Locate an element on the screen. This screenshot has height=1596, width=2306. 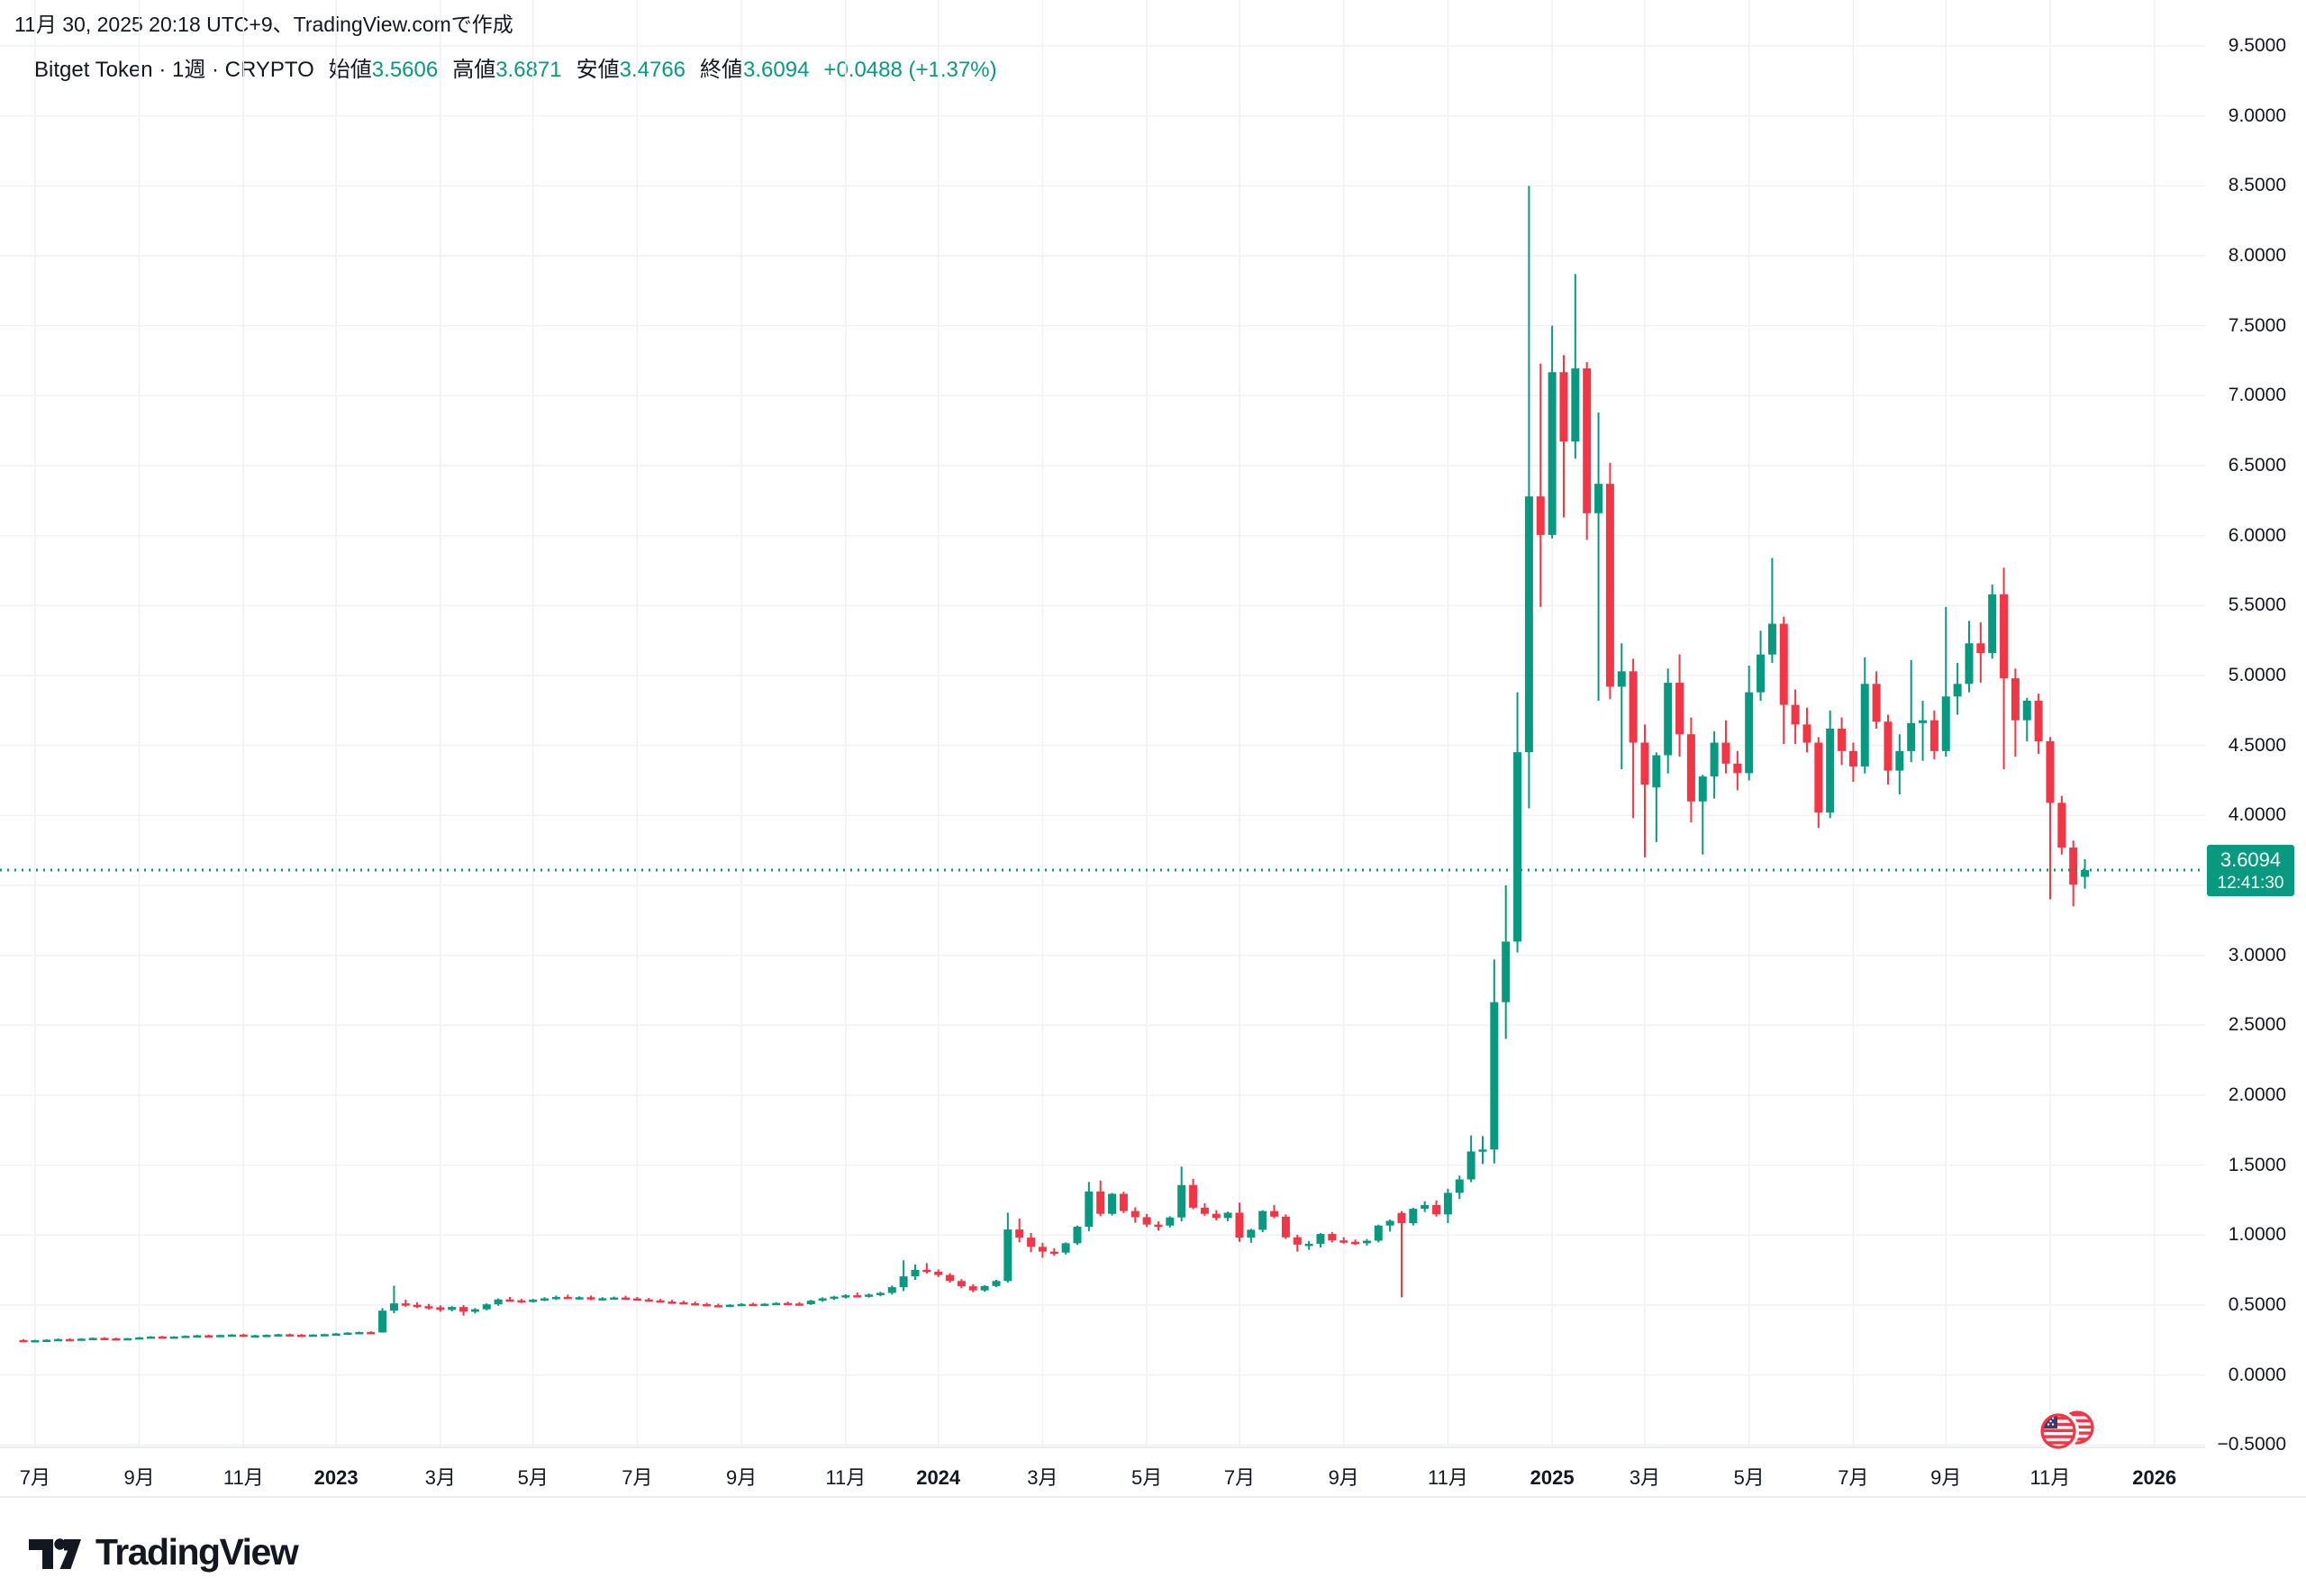
tradingview-logo: TradingView is located at coordinates (163, 1552).